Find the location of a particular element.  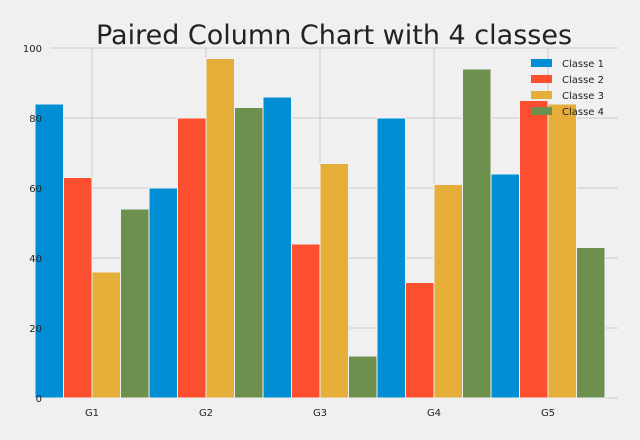

x-tick-label: G5 is located at coordinates (548, 413).